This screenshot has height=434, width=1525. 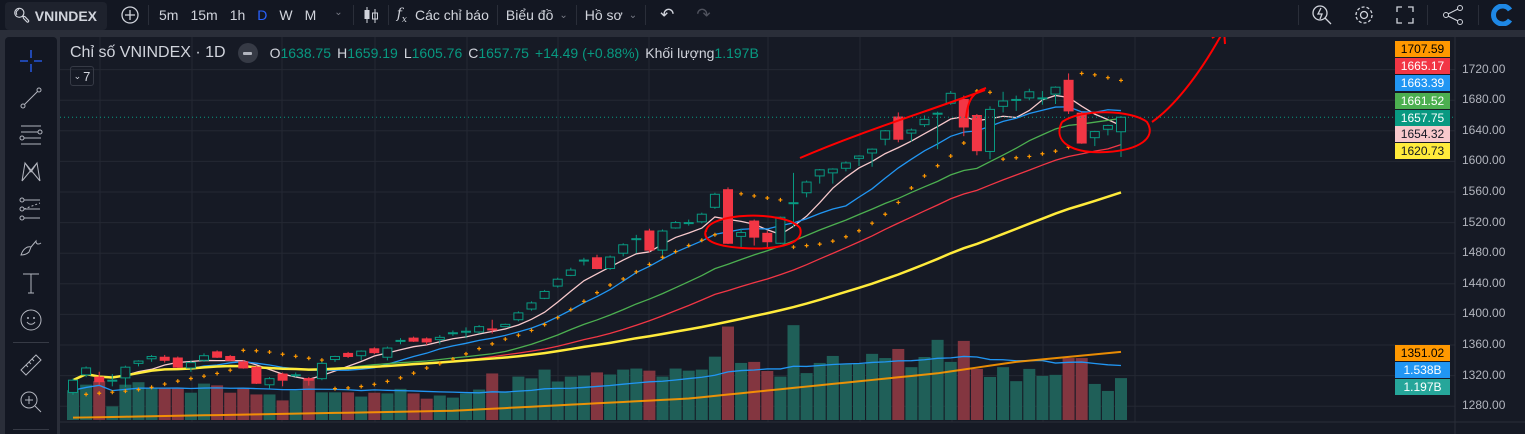 I want to click on fullscreen-button, so click(x=1405, y=15).